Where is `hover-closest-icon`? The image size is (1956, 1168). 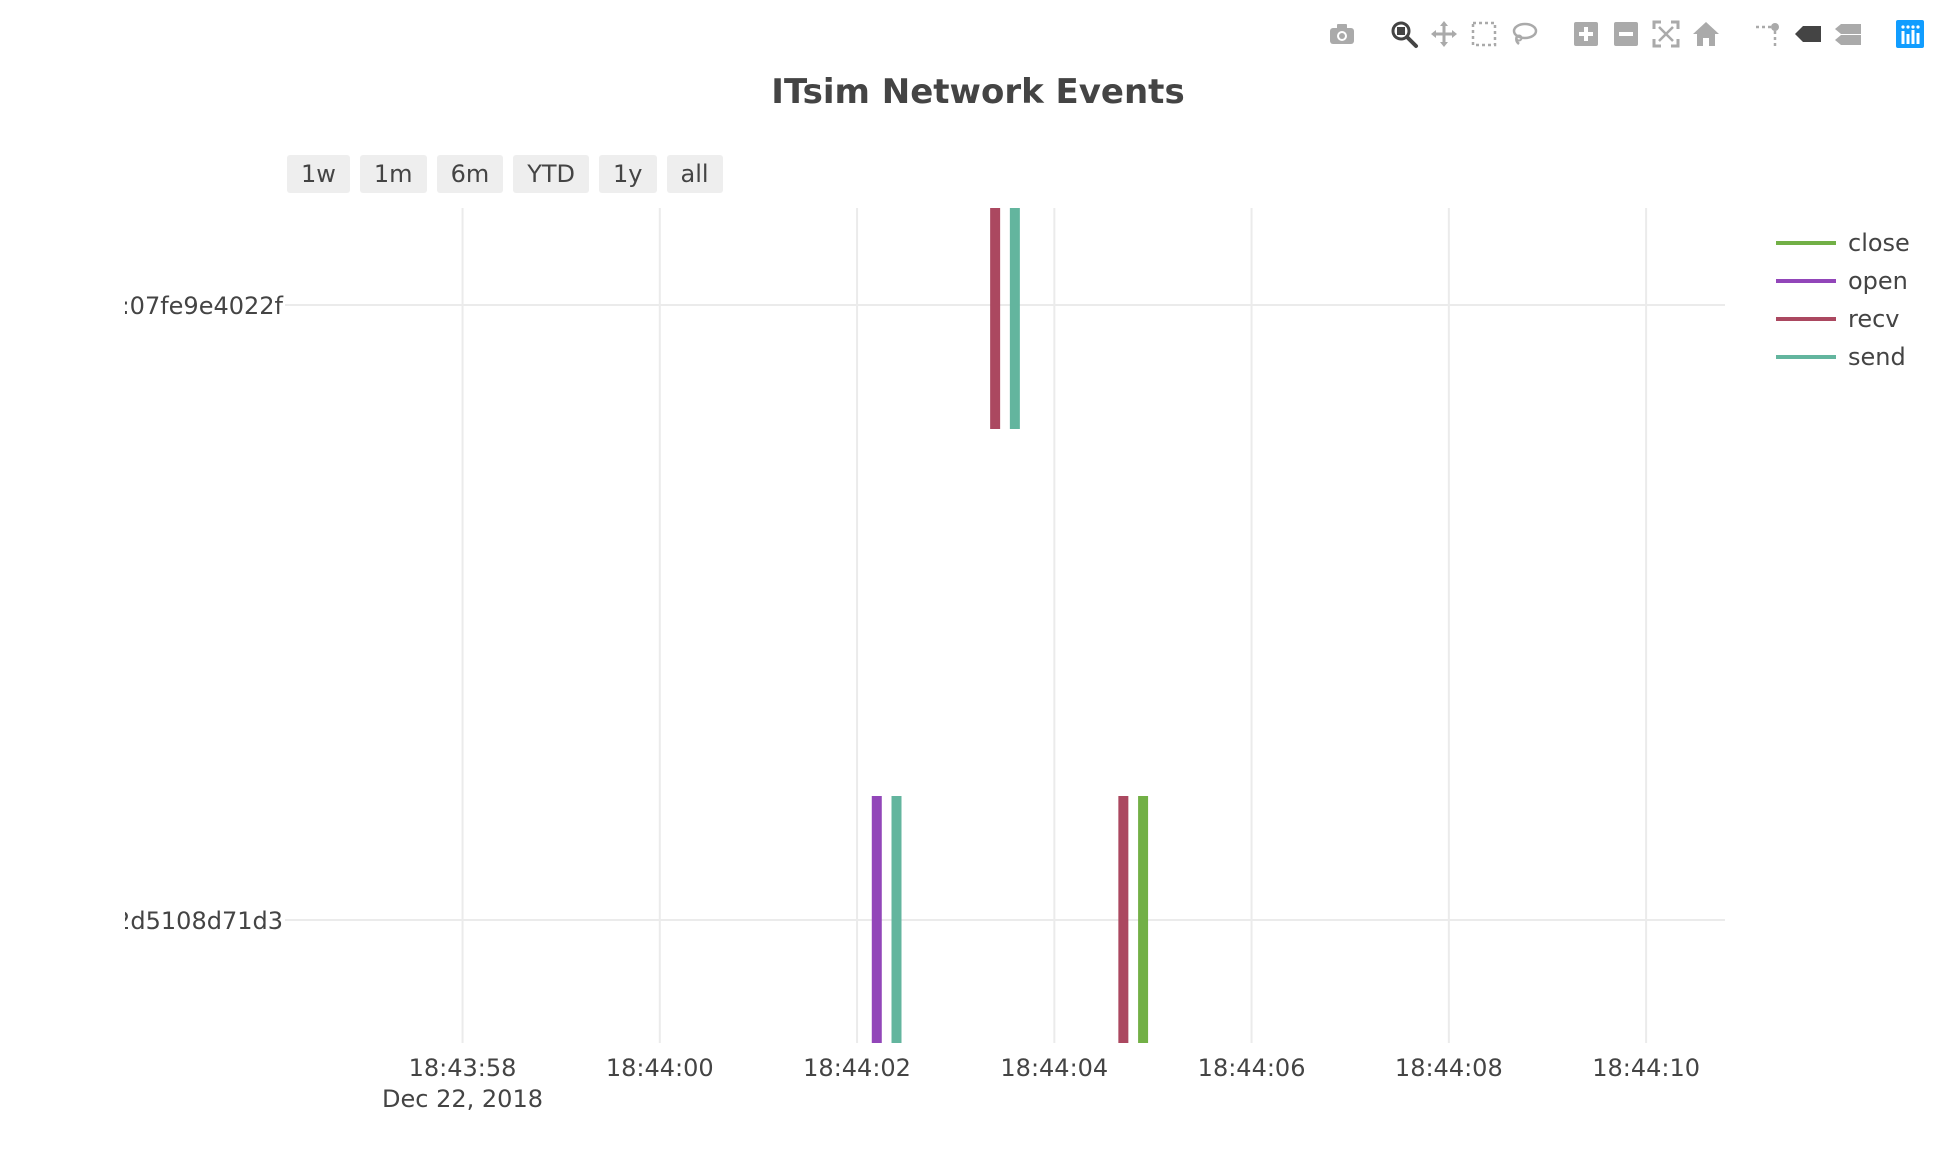
hover-closest-icon is located at coordinates (1808, 34).